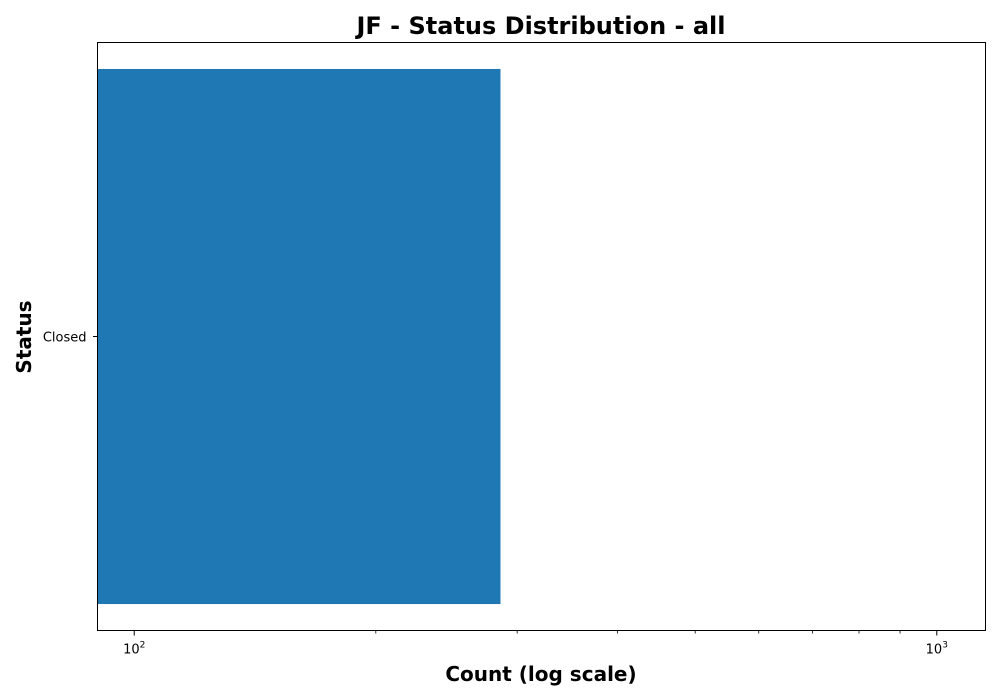 The width and height of the screenshot is (1000, 700). What do you see at coordinates (540, 26) in the screenshot?
I see `chart-title: JF - Status Distribution - all` at bounding box center [540, 26].